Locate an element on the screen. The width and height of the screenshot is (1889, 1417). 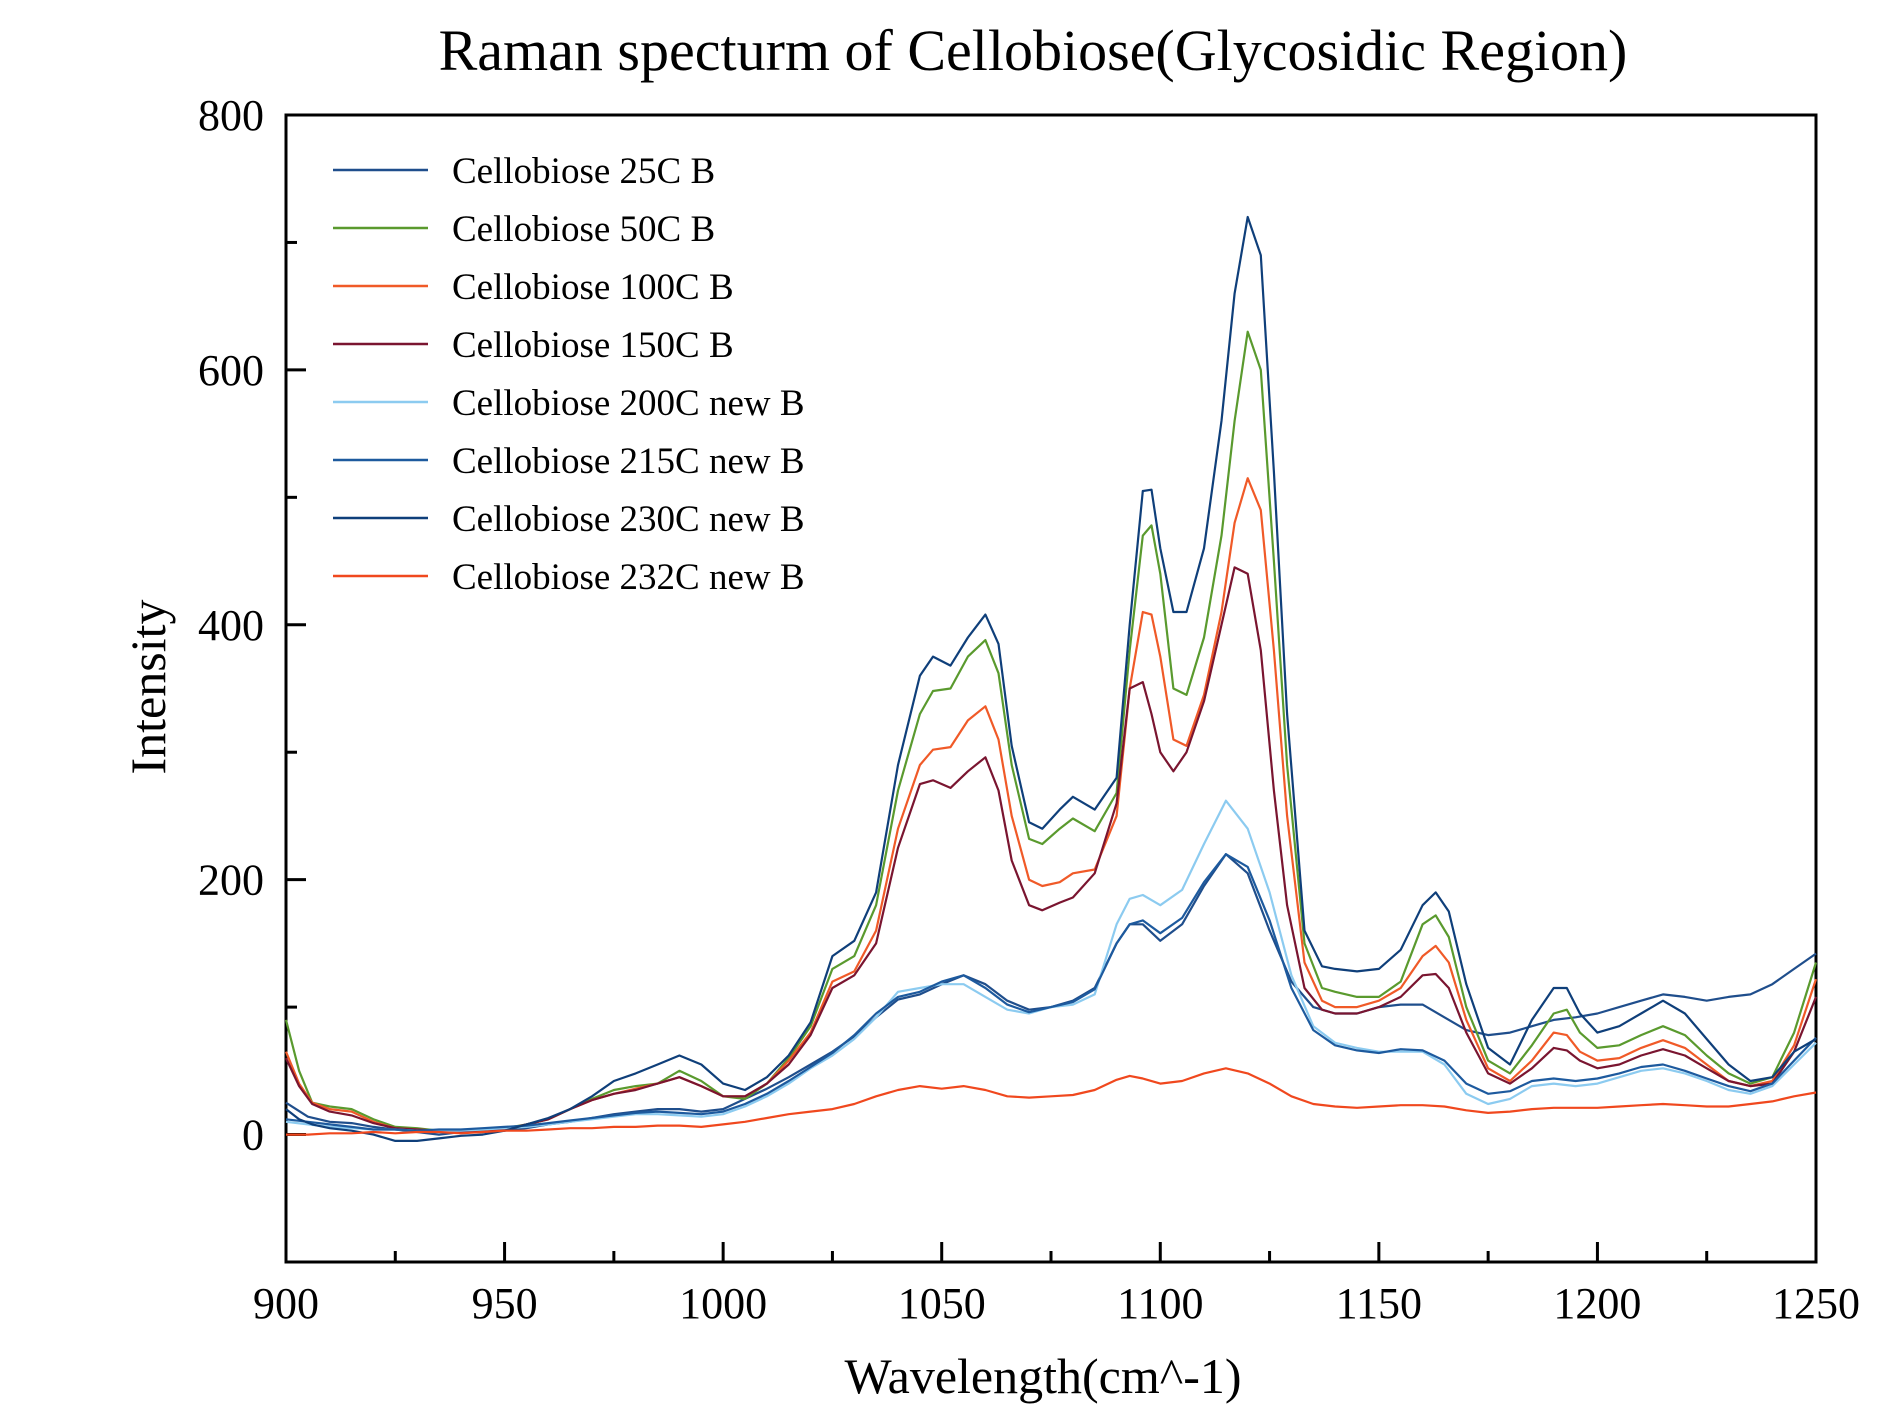
x-tick-label: 1200 is located at coordinates (1597, 1303).